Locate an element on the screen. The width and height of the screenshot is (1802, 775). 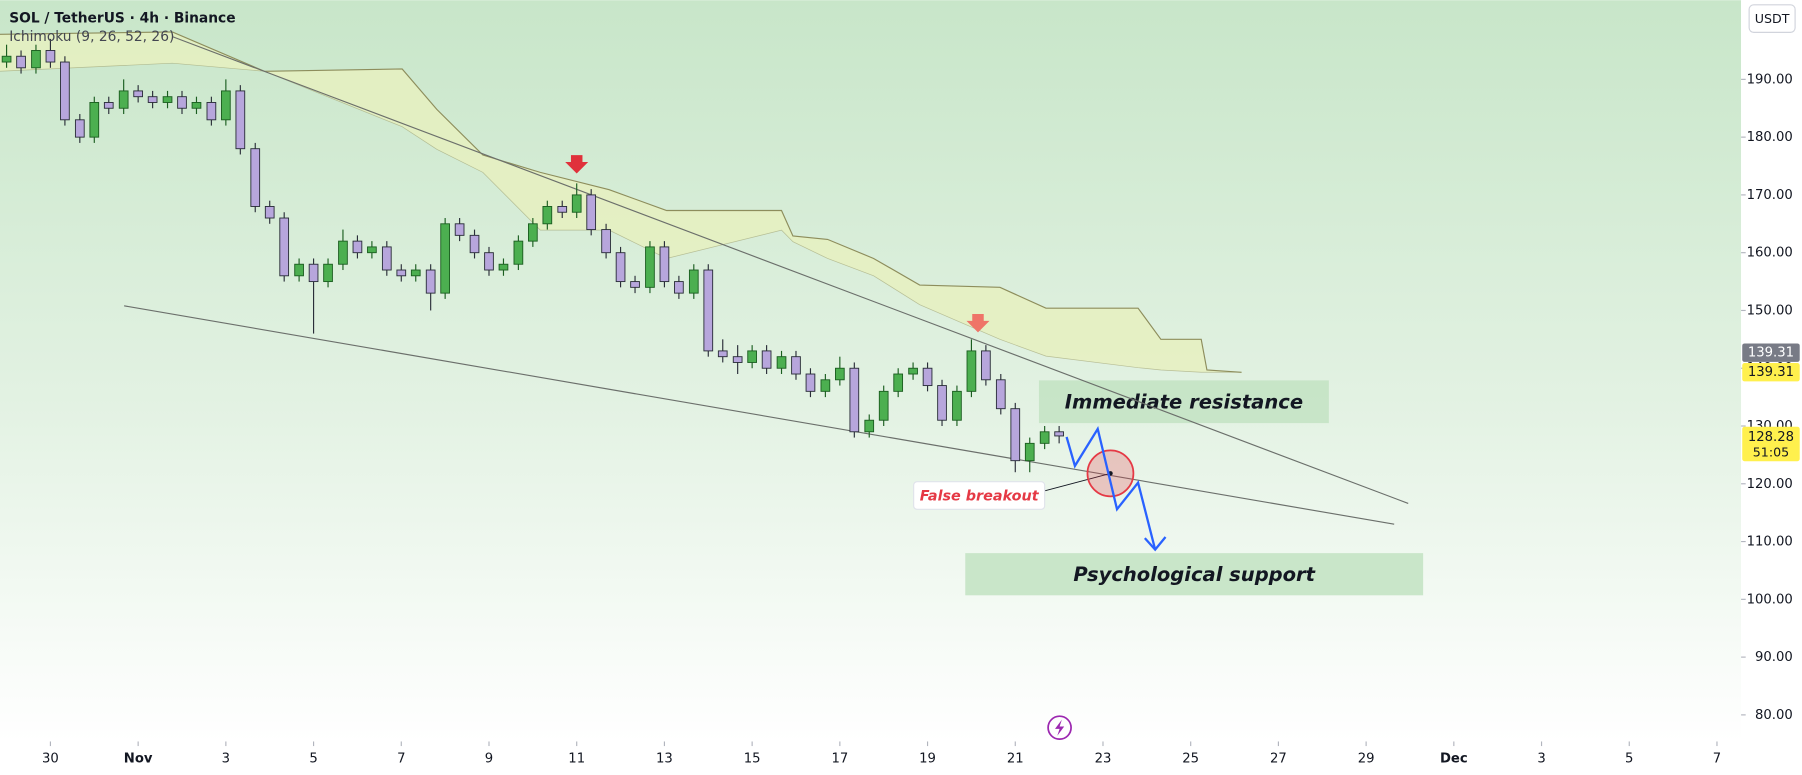
x-tick-label: Nov is located at coordinates (138, 759).